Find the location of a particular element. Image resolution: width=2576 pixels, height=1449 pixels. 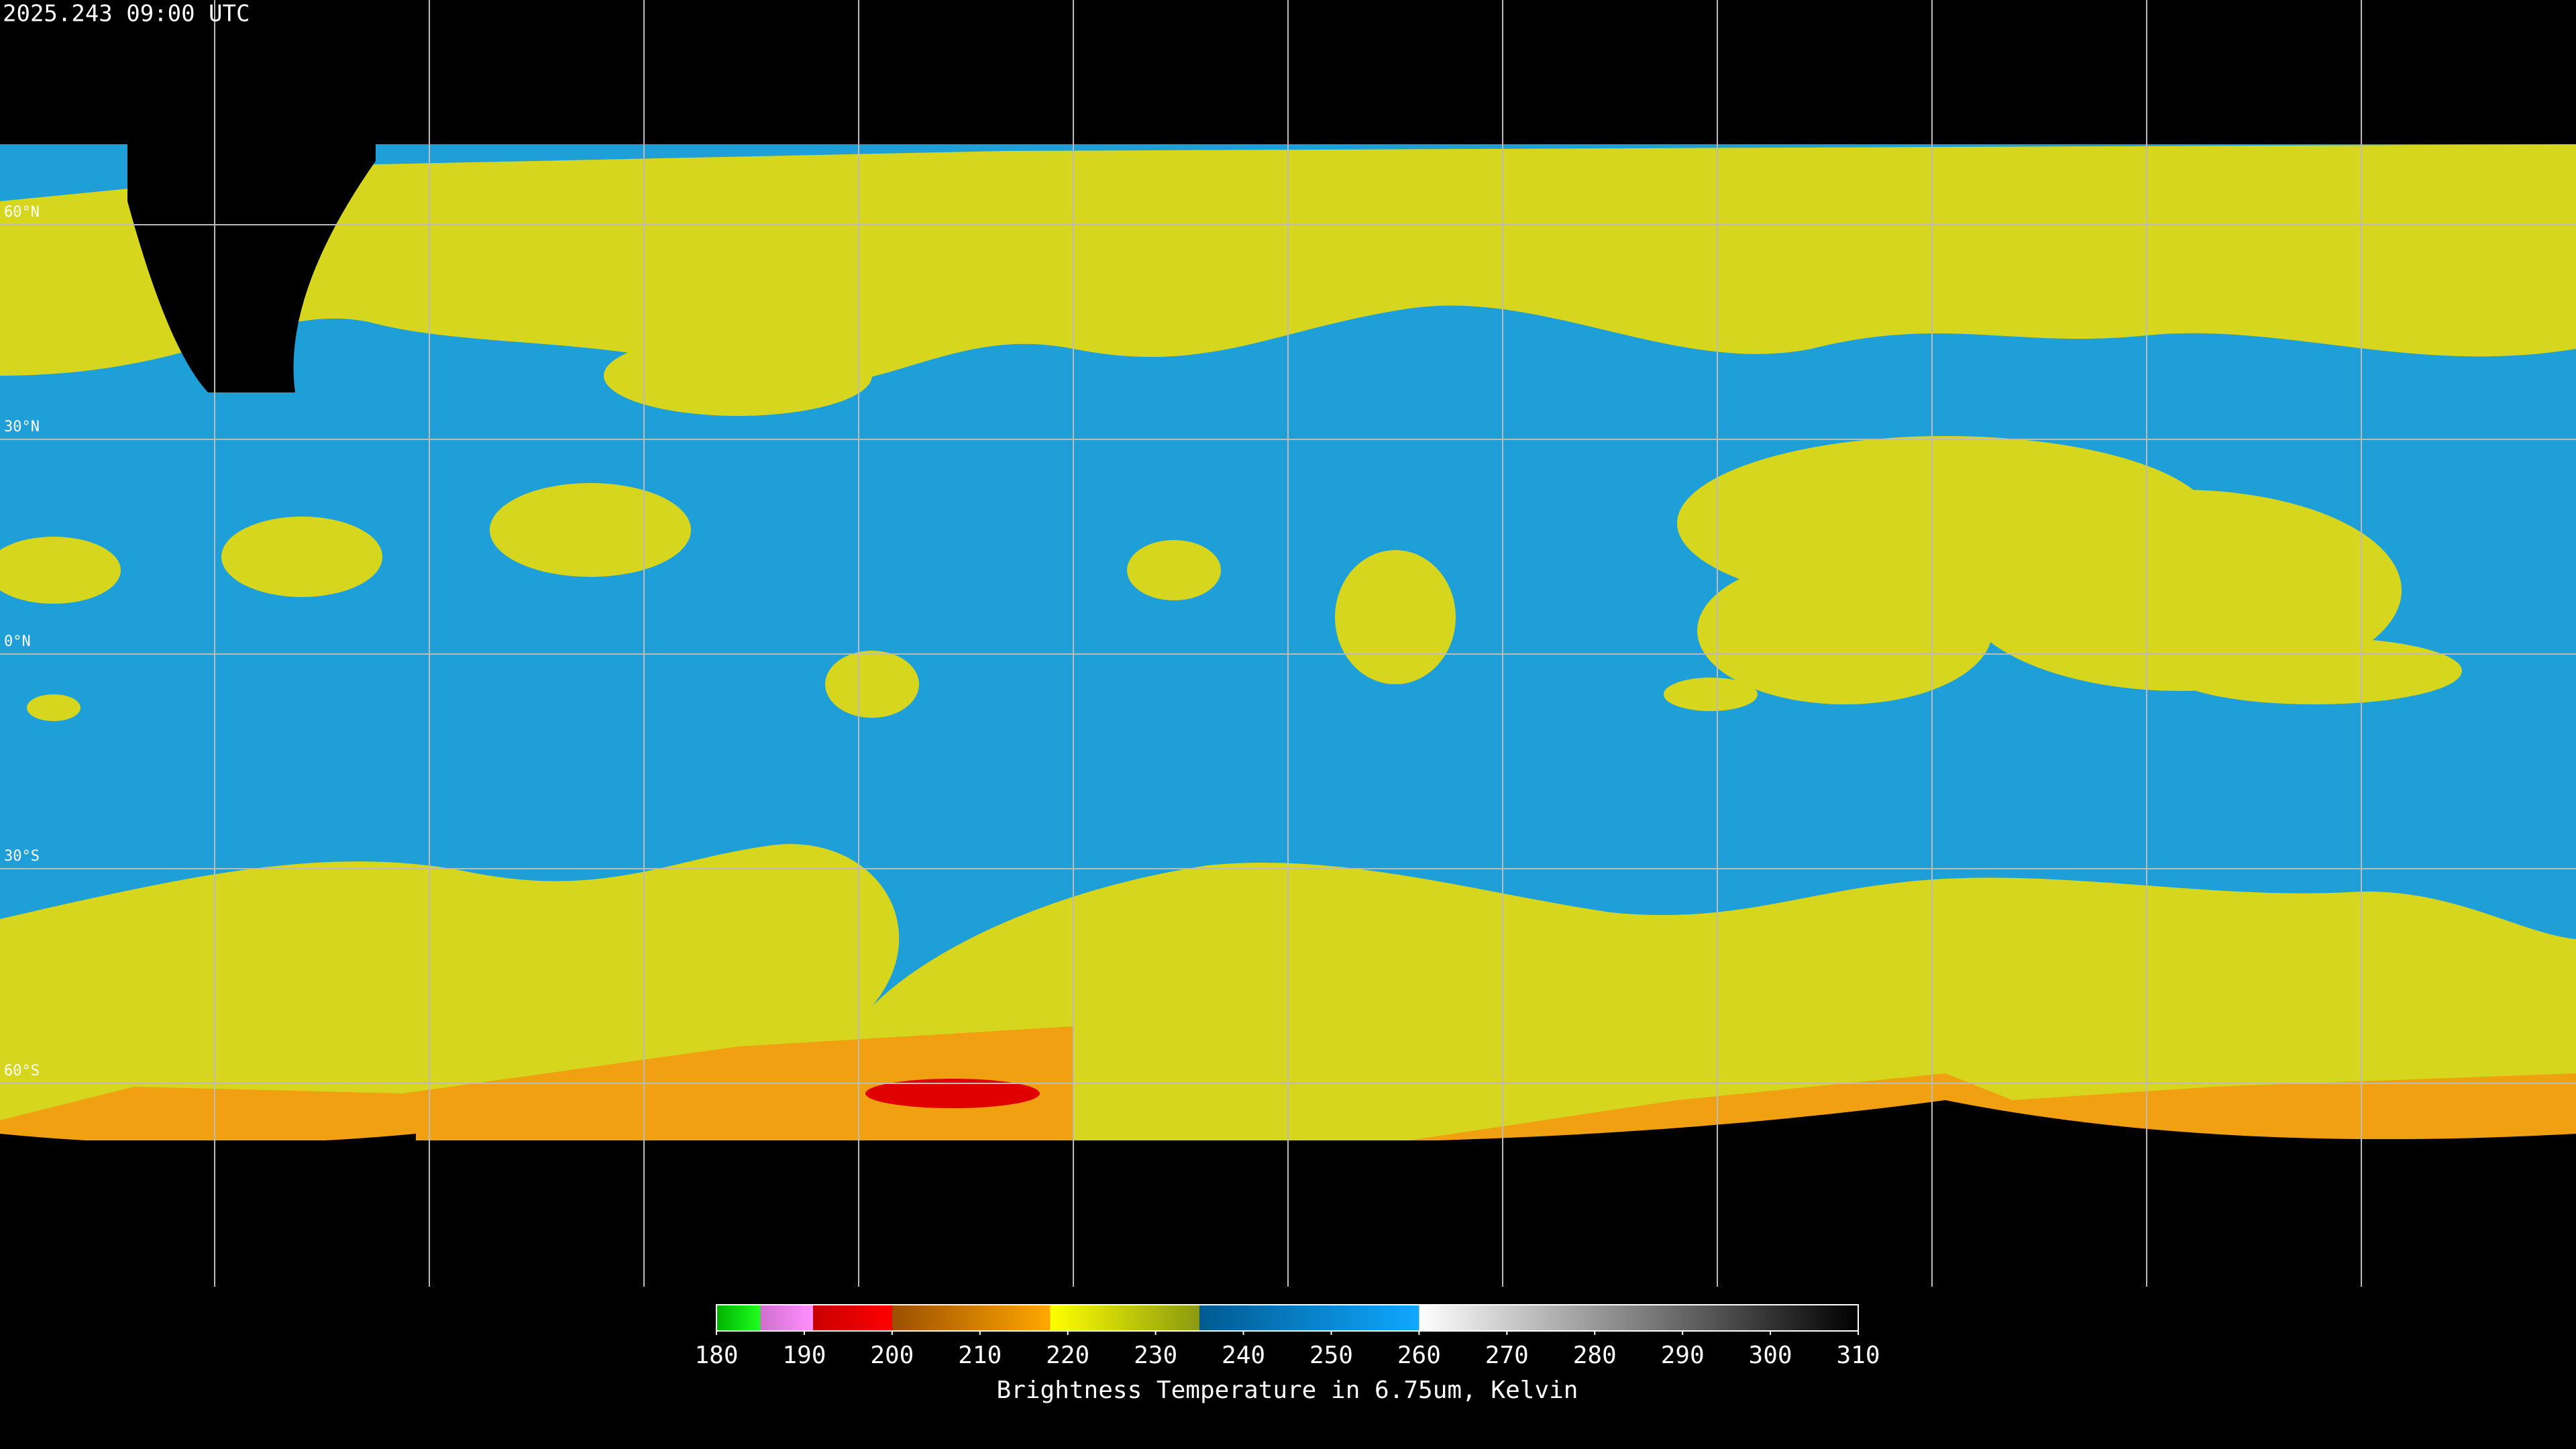

latitude-label: 60°N is located at coordinates (22, 212).